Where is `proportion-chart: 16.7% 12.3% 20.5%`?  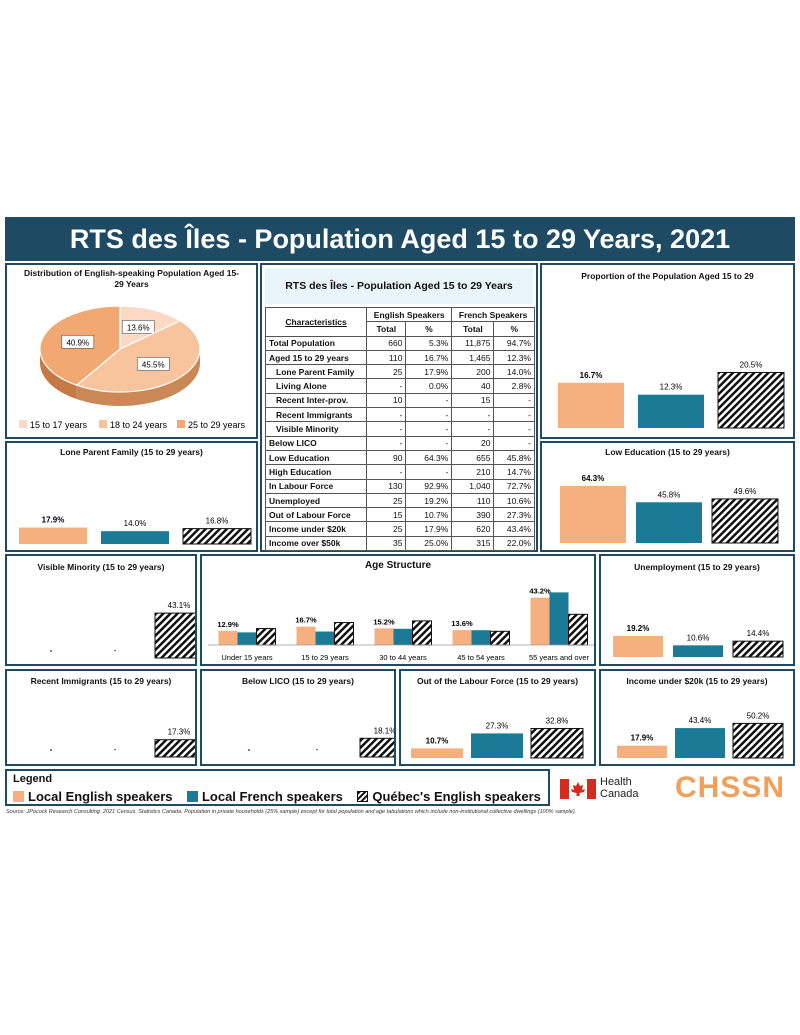
proportion-chart: 16.7% 12.3% 20.5% is located at coordinates (671, 394).